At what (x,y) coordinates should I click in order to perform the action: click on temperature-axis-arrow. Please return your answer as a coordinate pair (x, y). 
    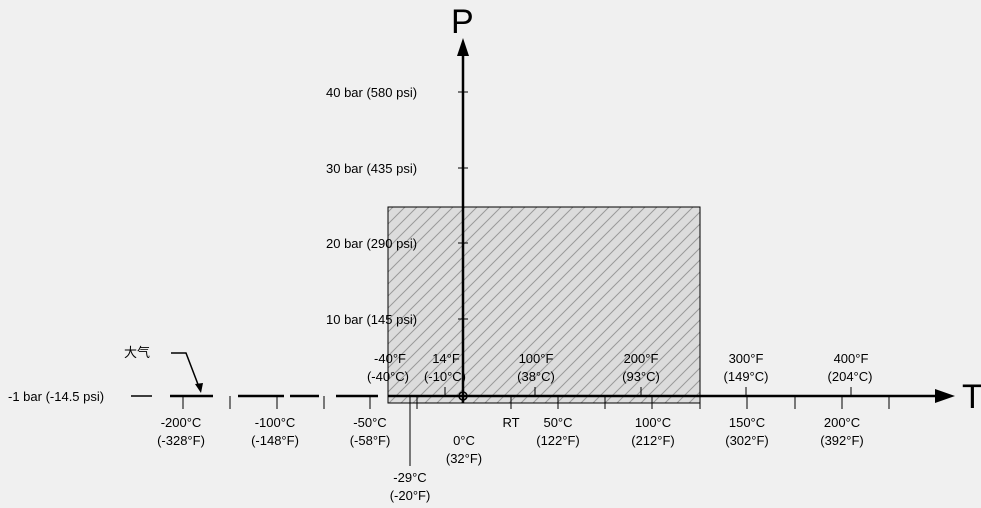
    Looking at the image, I should click on (945, 396).